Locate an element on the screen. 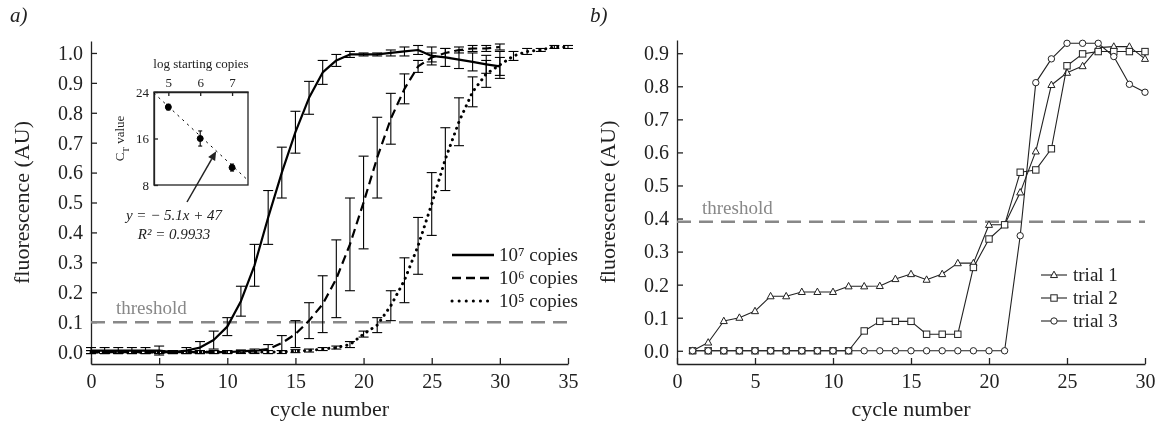  x-axis-title: log starting copies is located at coordinates (201, 63).